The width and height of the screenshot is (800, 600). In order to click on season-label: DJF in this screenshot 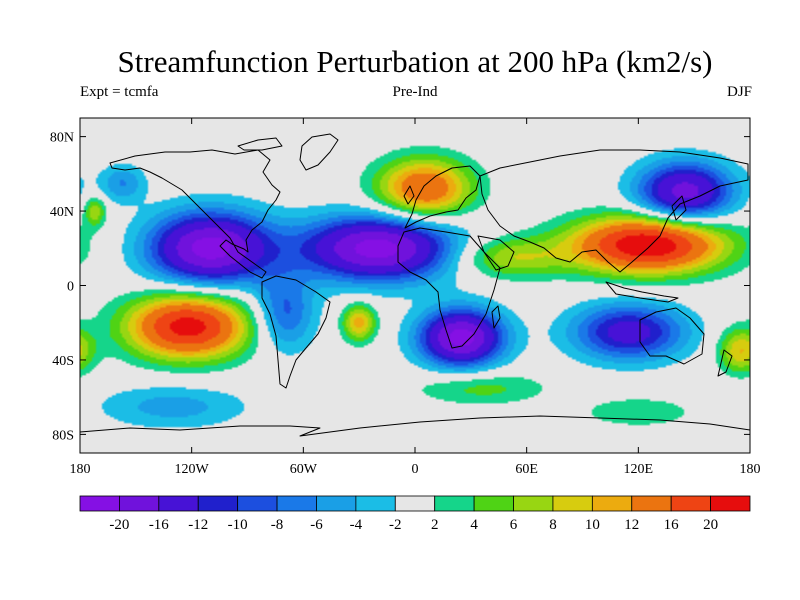, I will do `click(739, 92)`.